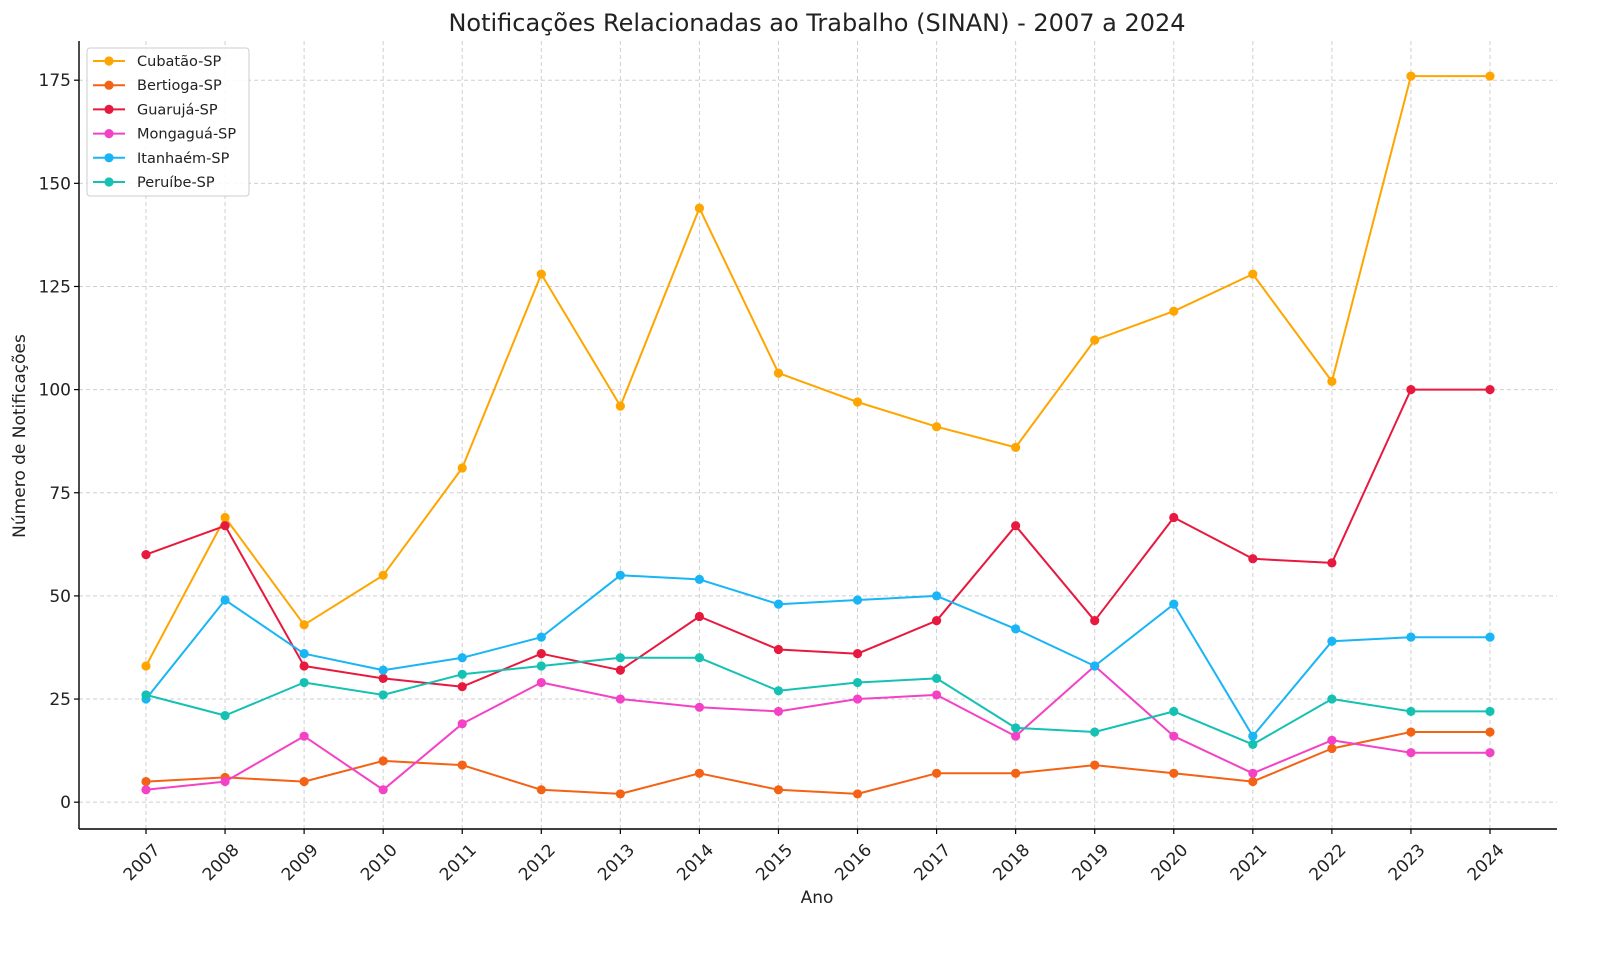 This screenshot has width=1600, height=976. I want to click on y-tick-label: 175, so click(55, 81).